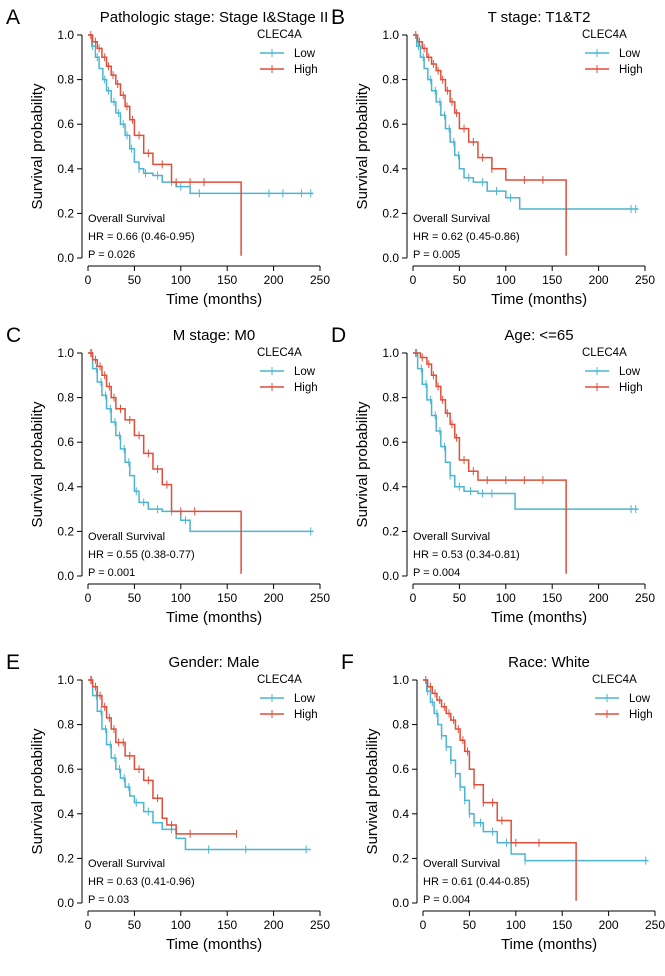 Image resolution: width=665 pixels, height=976 pixels. I want to click on panel-title: Pathologic stage: Stage I&Stage II, so click(214, 17).